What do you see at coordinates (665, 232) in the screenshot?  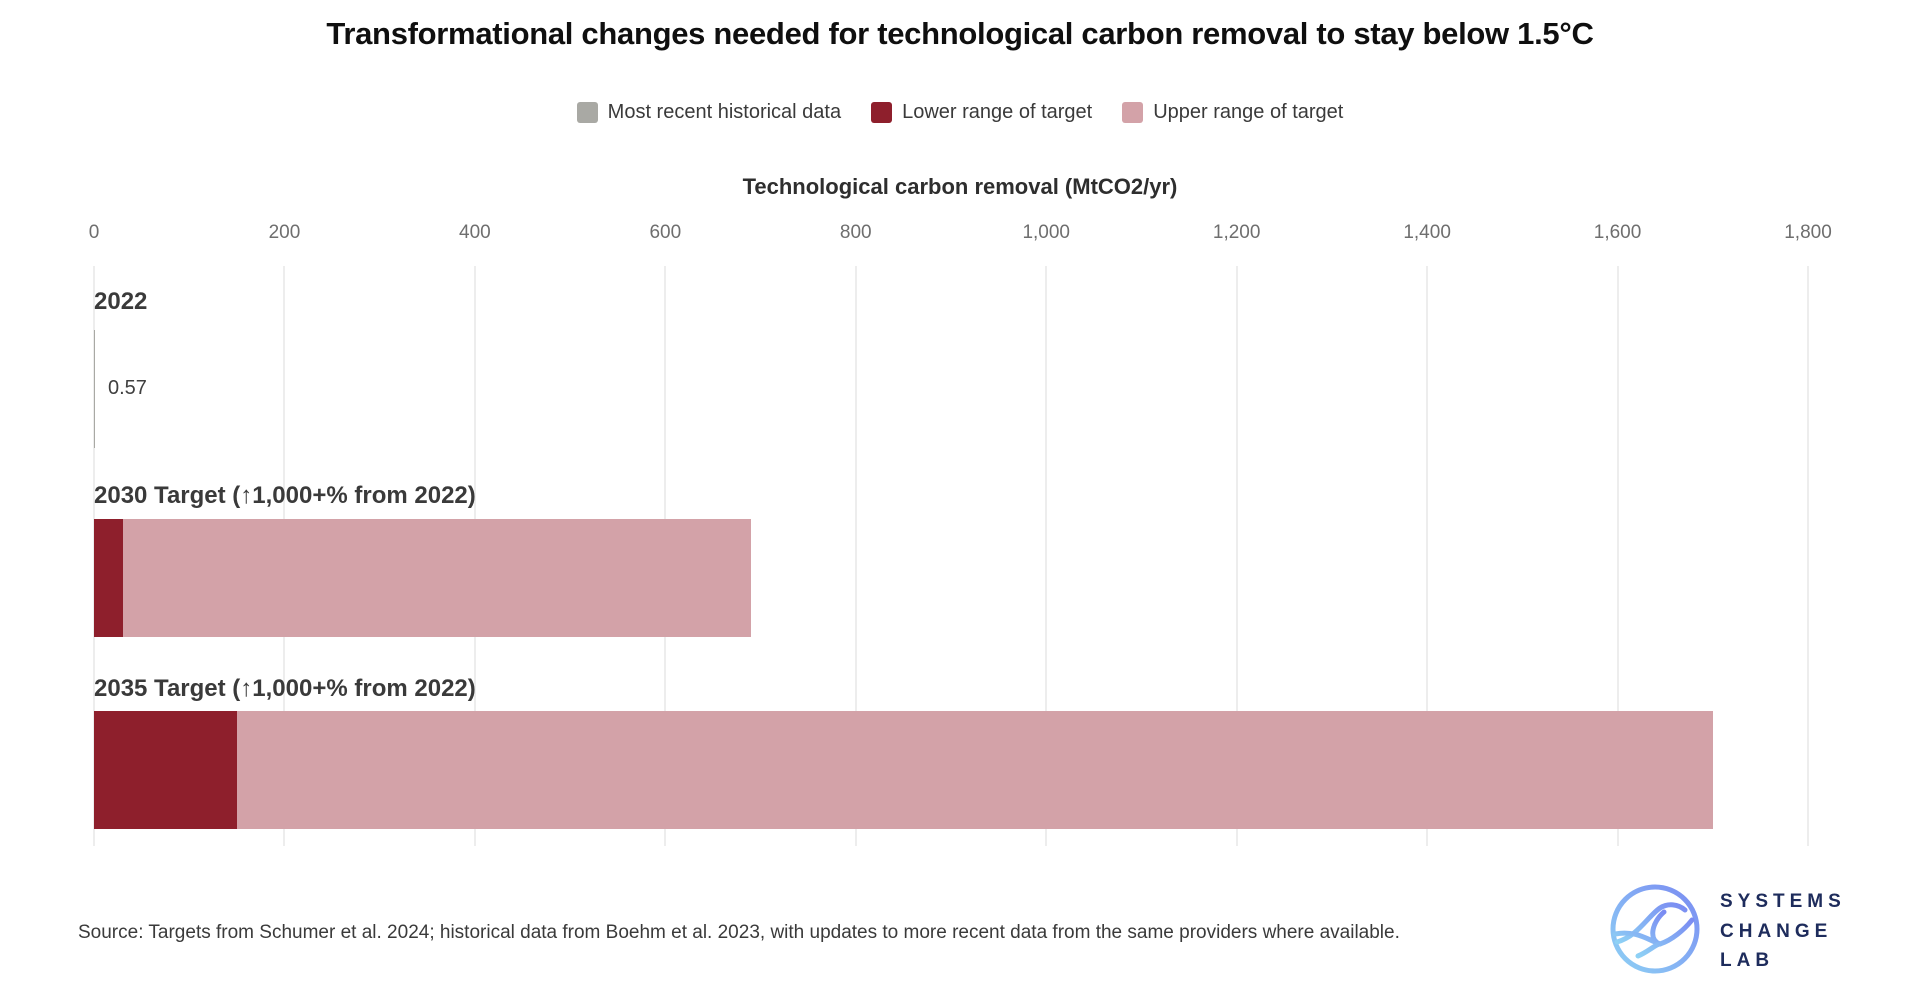 I see `x-tick-label: 600` at bounding box center [665, 232].